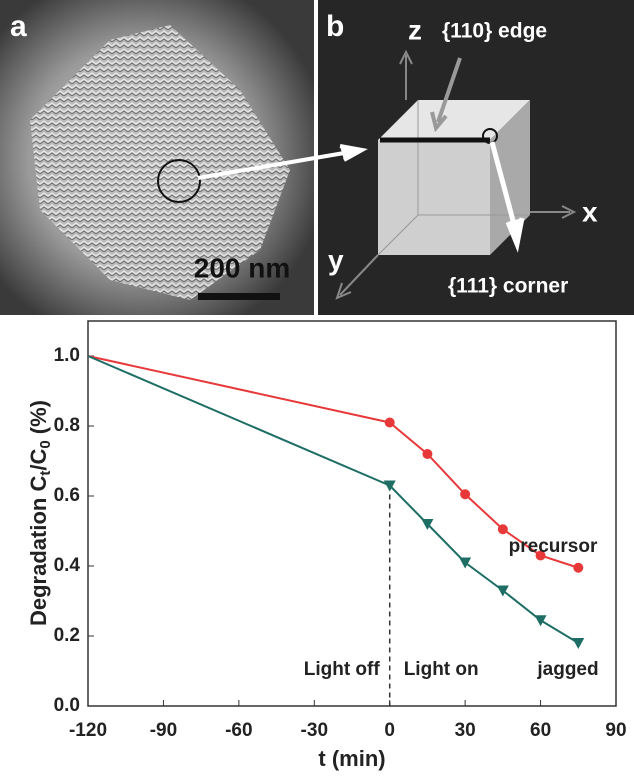 This screenshot has height=784, width=634. I want to click on ylabel-part: (%), so click(38, 420).